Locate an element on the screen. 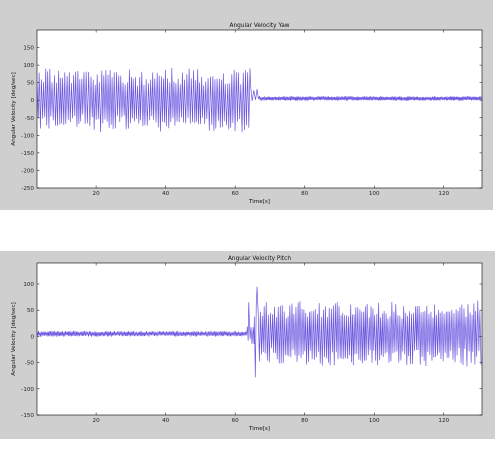  chart0-ytick-label: -100 is located at coordinates (27, 136).